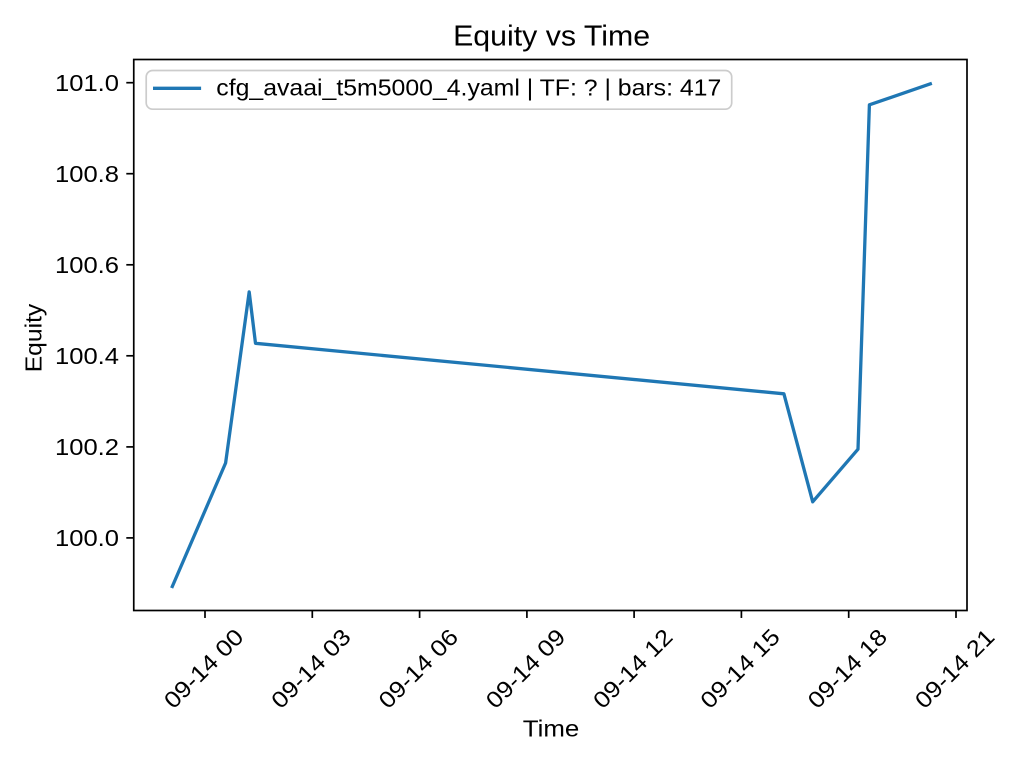 This screenshot has width=1024, height=768. Describe the element at coordinates (87, 174) in the screenshot. I see `svg-text: 100.8` at that location.